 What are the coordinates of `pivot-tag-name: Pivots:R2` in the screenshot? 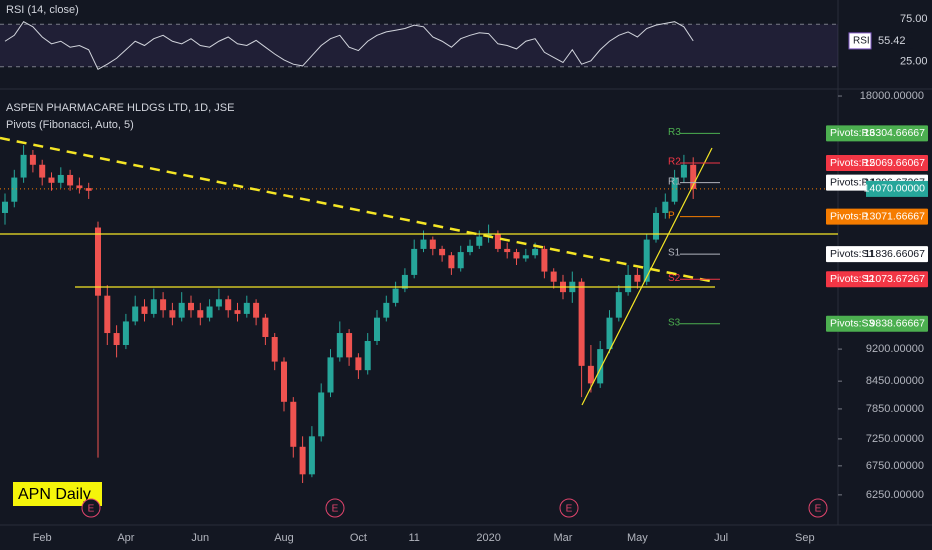 It's located at (852, 163).